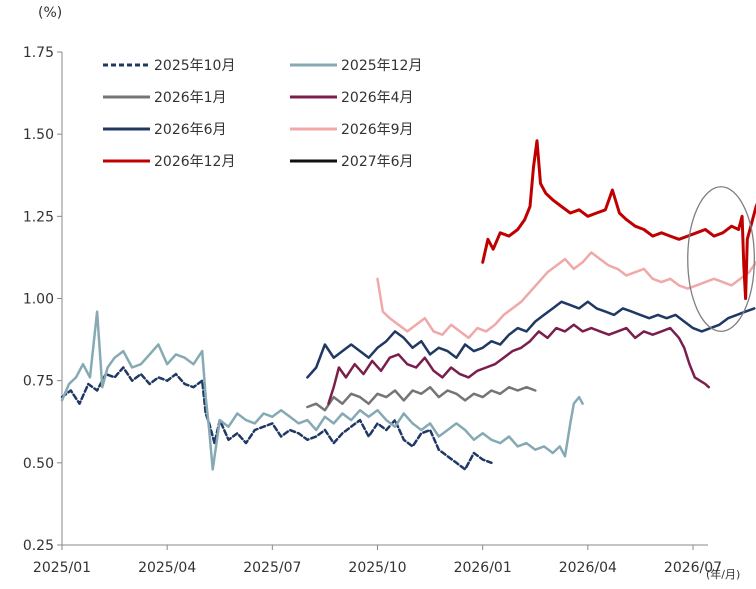 This screenshot has width=756, height=589. What do you see at coordinates (38, 300) in the screenshot?
I see `y-tick-label: 1.00` at bounding box center [38, 300].